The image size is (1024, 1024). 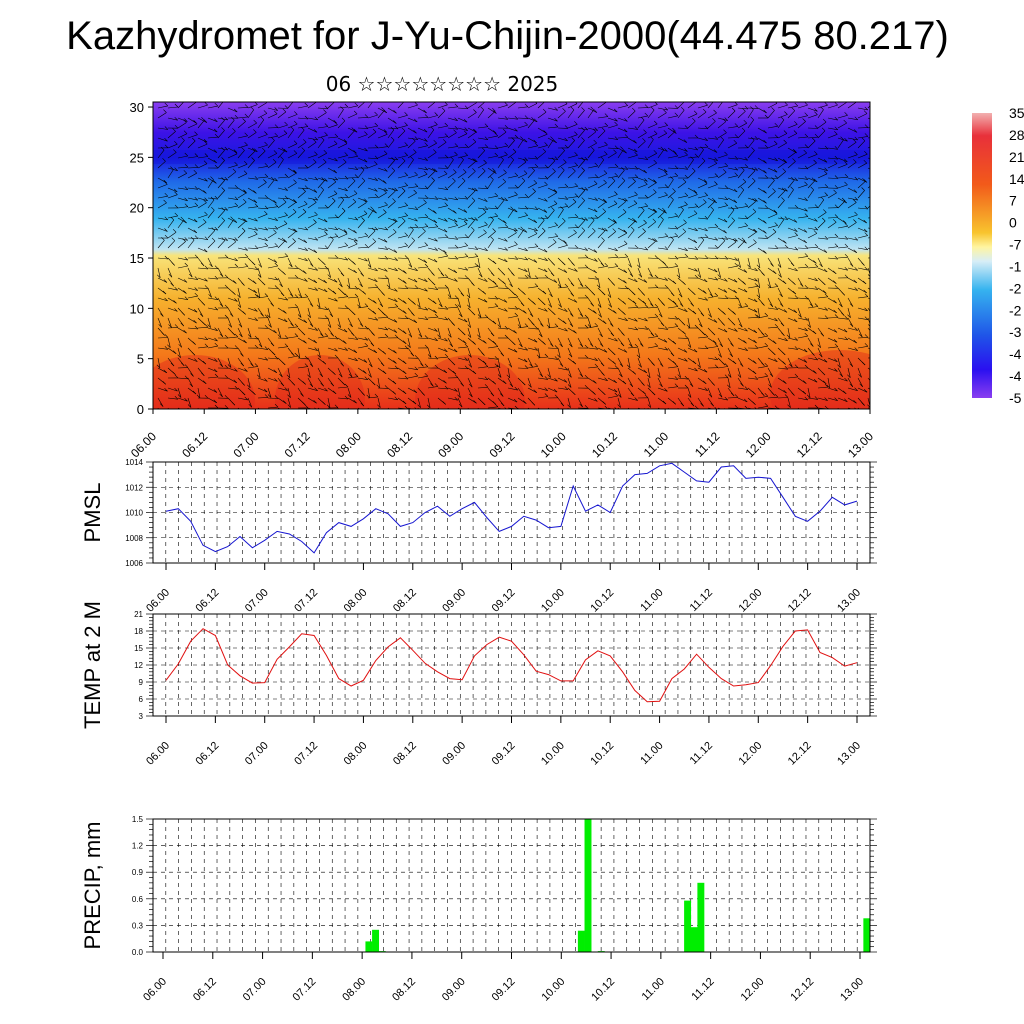 I want to click on x-tick-label: 08.12, so click(x=399, y=444).